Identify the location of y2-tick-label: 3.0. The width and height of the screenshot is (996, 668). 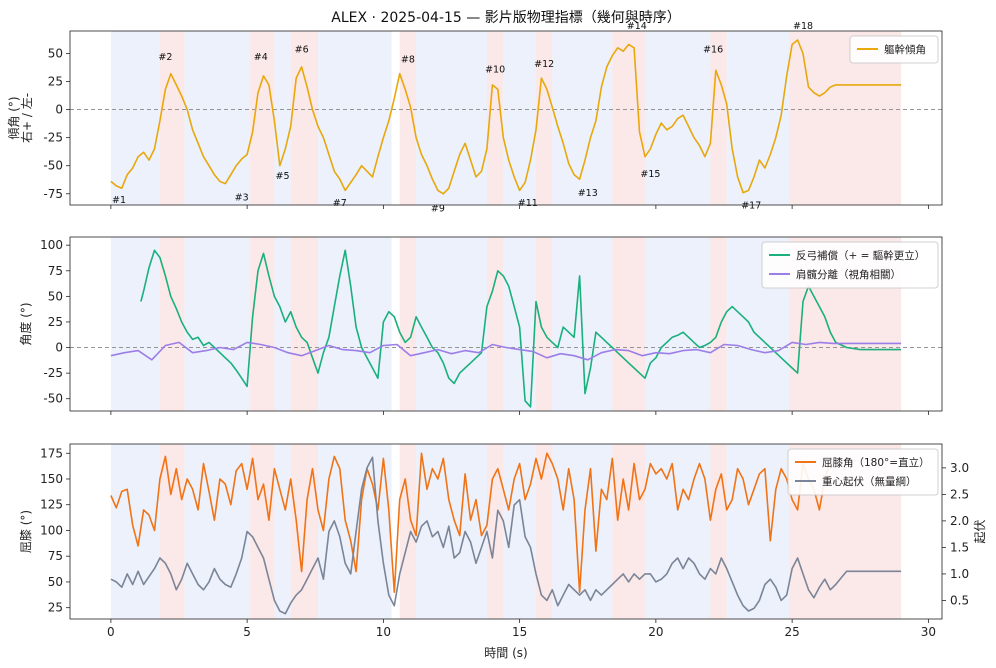
(959, 468).